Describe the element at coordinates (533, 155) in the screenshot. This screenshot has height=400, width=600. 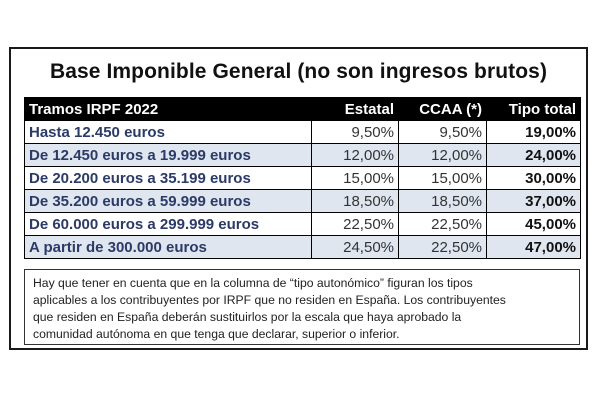
I see `tipo-total-cell: 24,00%` at that location.